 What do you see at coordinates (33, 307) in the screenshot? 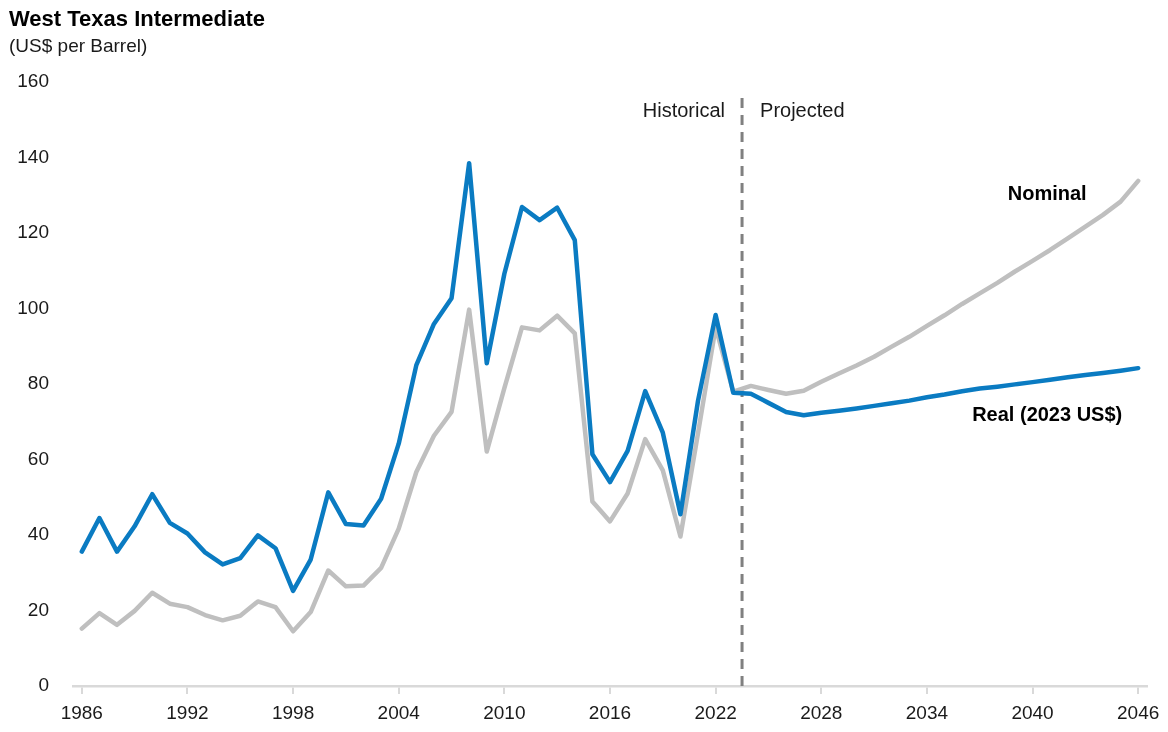
I see `y-tick-label: 100` at bounding box center [33, 307].